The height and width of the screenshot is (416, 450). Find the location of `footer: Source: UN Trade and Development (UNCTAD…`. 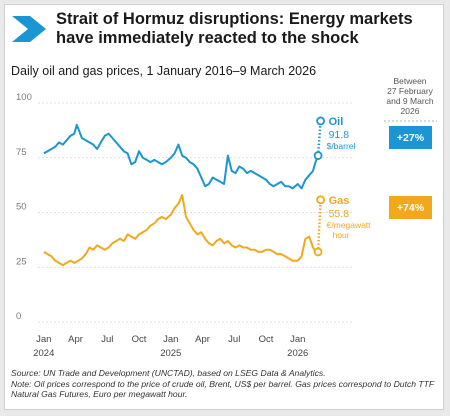

footer: Source: UN Trade and Development (UNCTAD… is located at coordinates (223, 384).